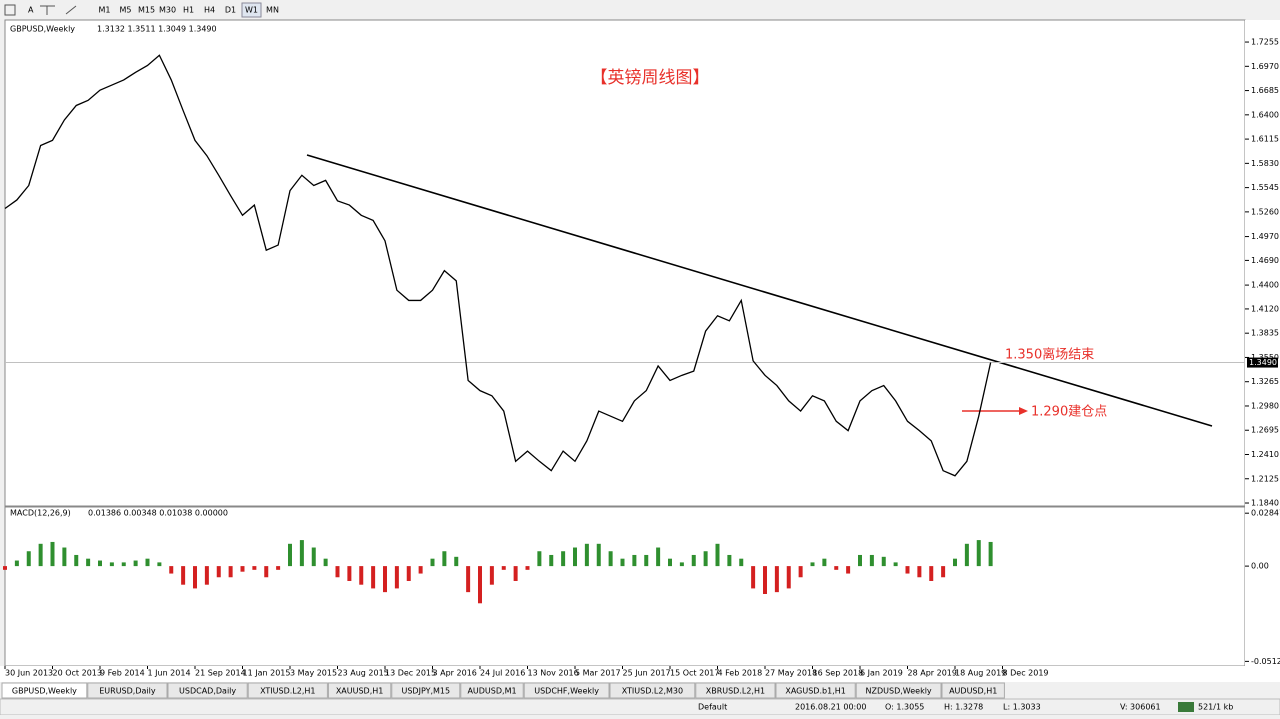 Image resolution: width=1280 pixels, height=719 pixels. Describe the element at coordinates (40, 513) in the screenshot. I see `macd-title: MACD(12,26,9)` at that location.